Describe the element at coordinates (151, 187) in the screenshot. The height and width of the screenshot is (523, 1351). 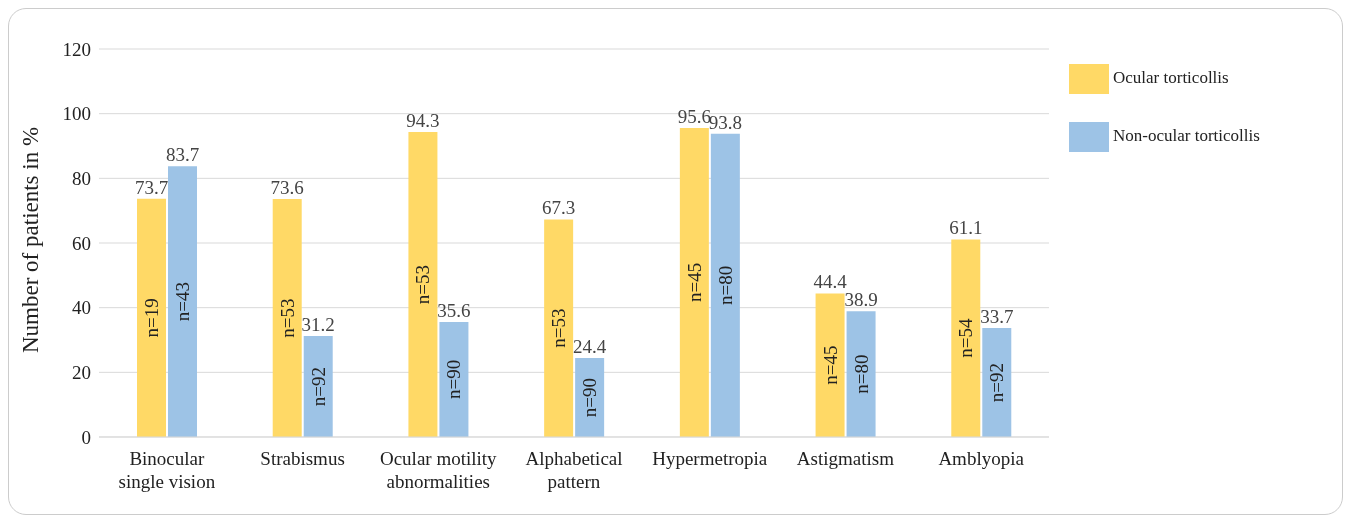
I see `data-label: 73.7` at that location.